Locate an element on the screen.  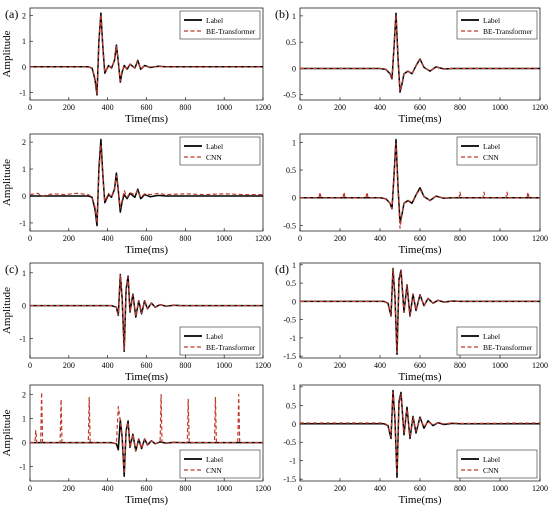
panel-label: (c) is located at coordinates (11, 269).